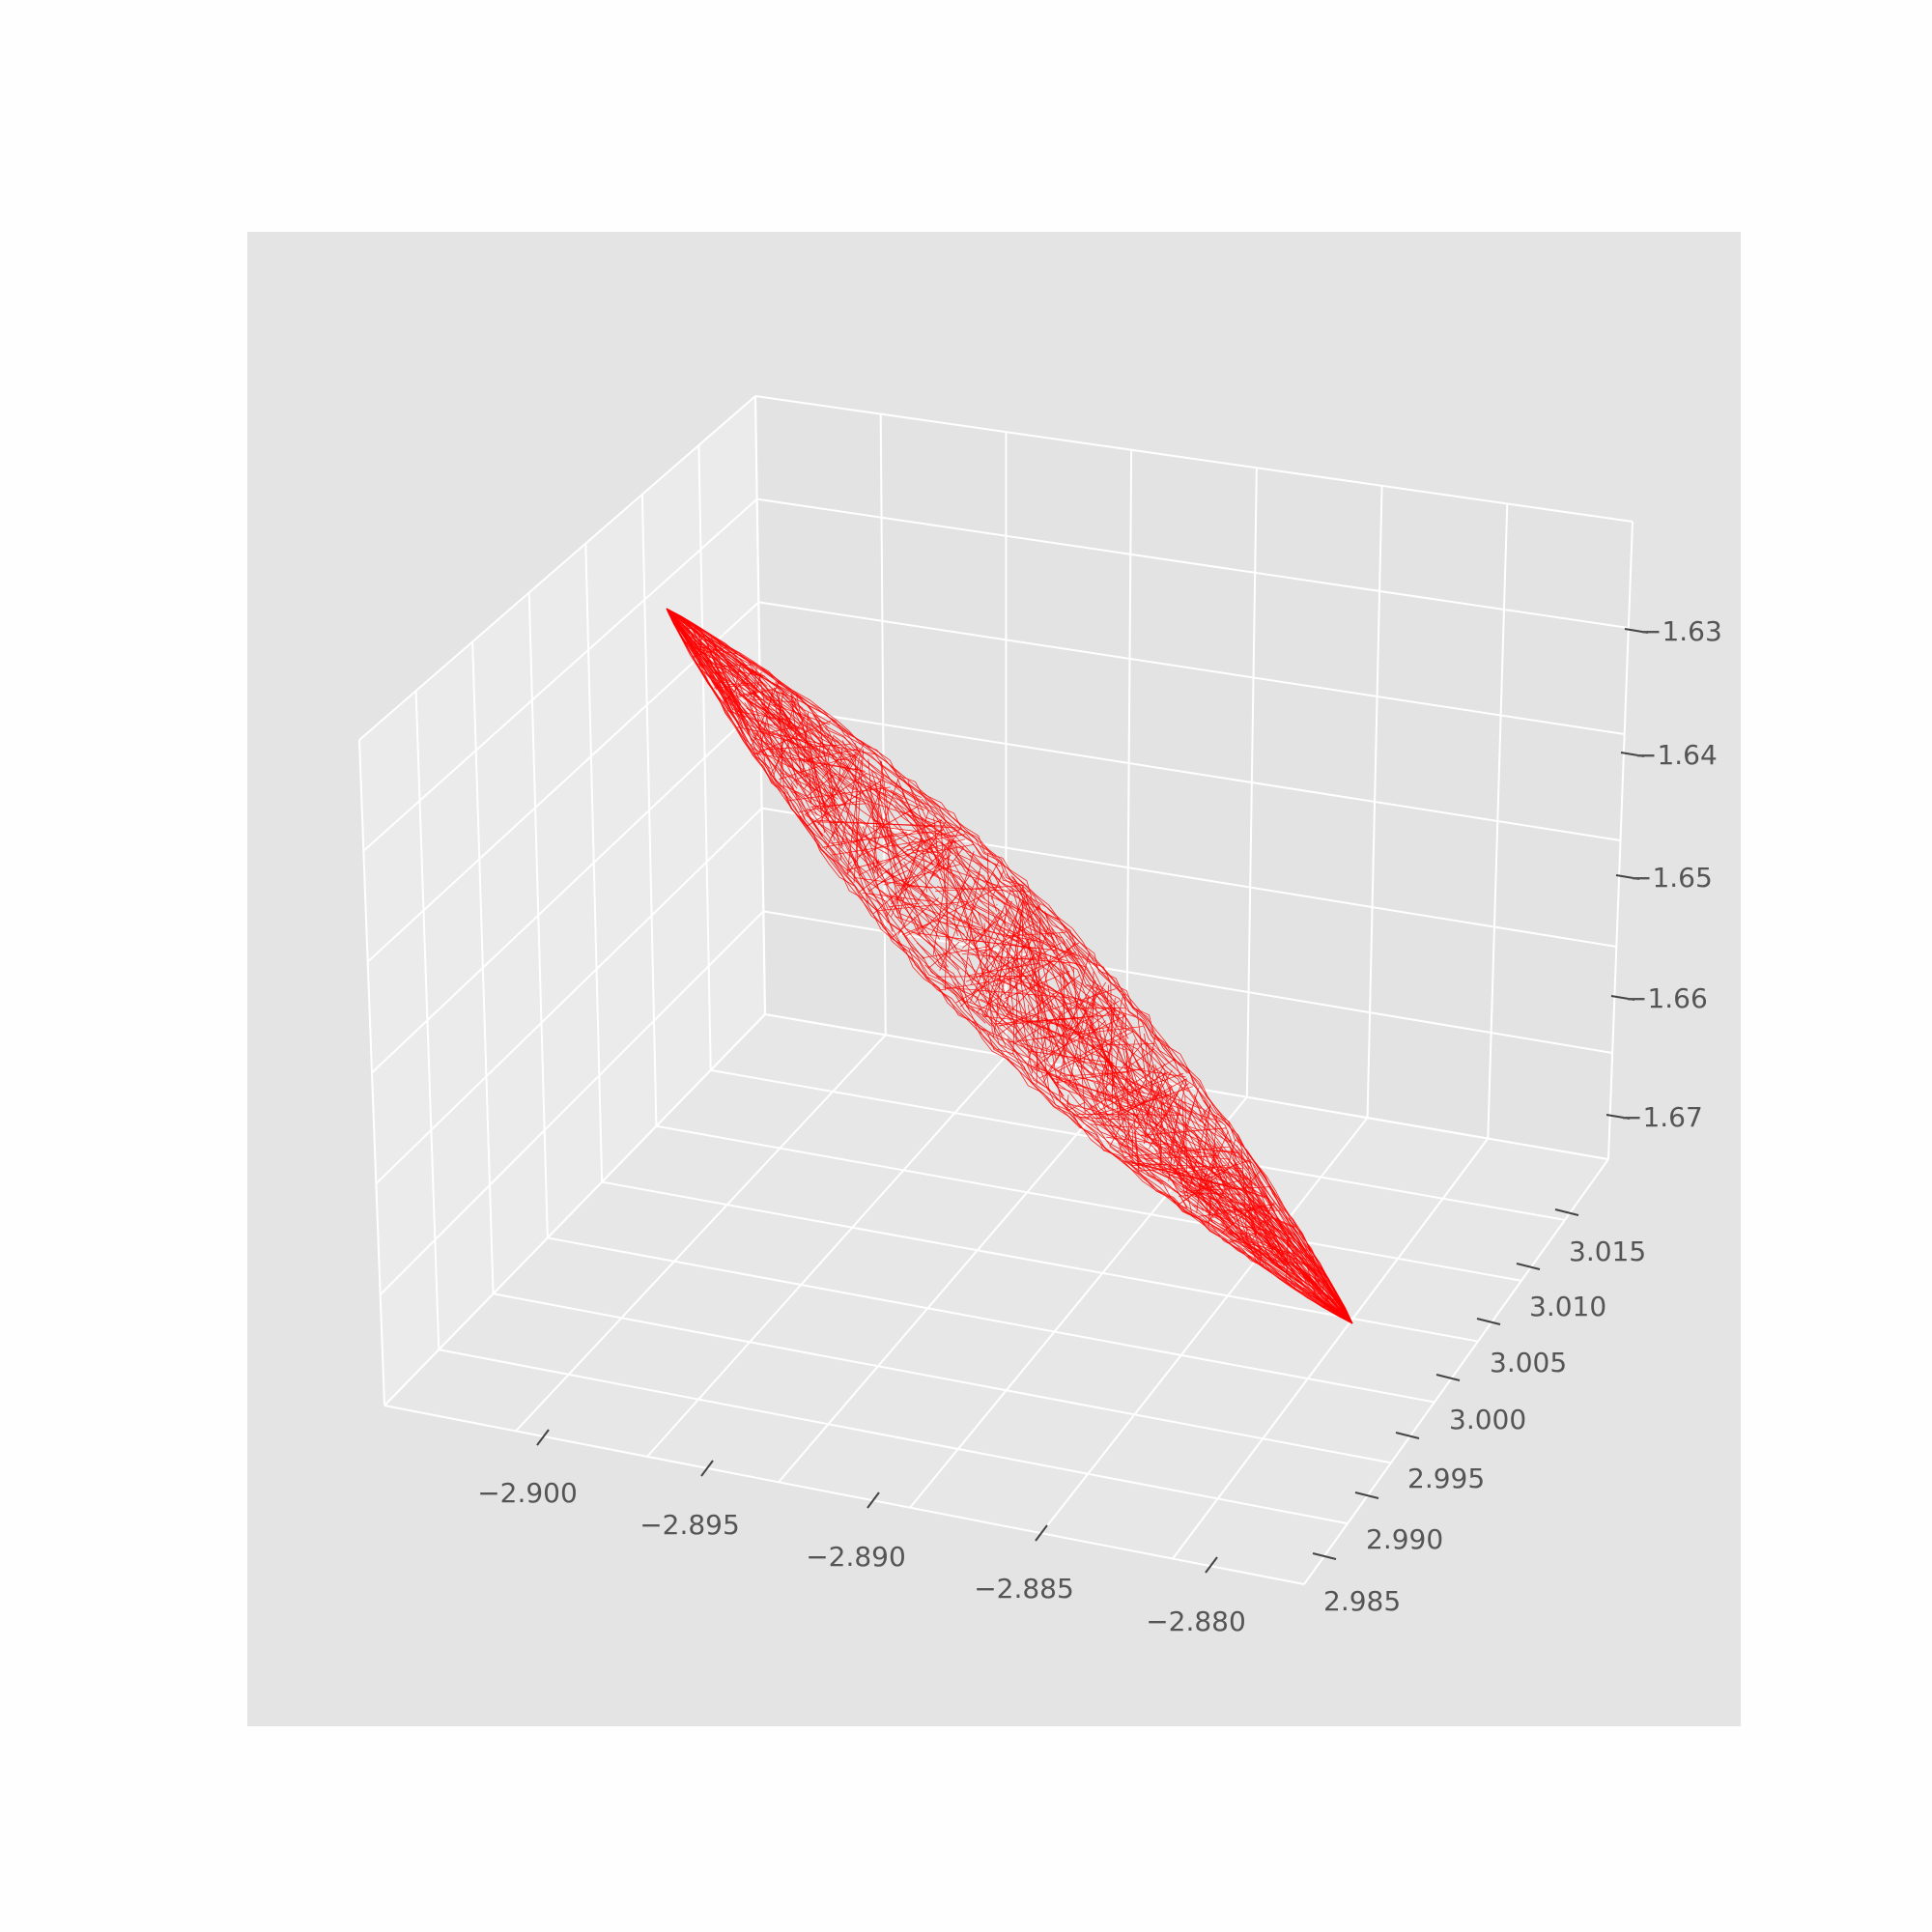  I want to click on z-tick-mark, so click(1622, 998).